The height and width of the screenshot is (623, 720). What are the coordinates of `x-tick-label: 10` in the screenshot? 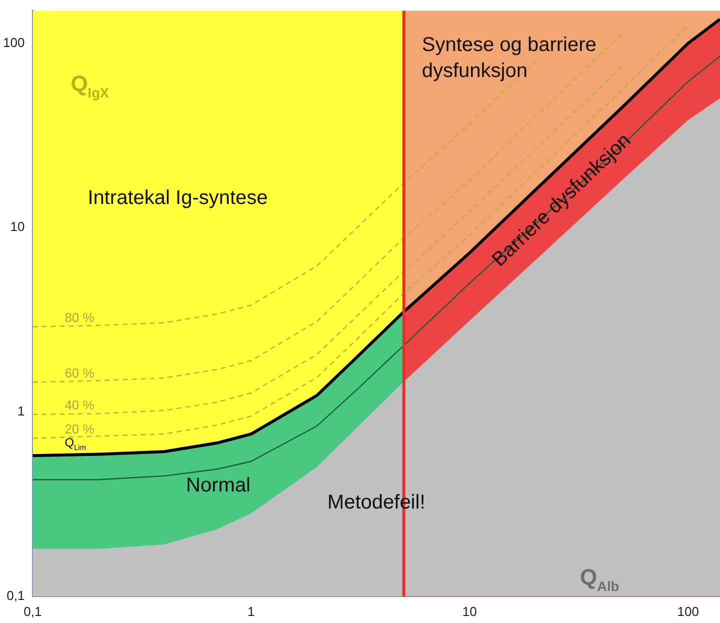 It's located at (469, 611).